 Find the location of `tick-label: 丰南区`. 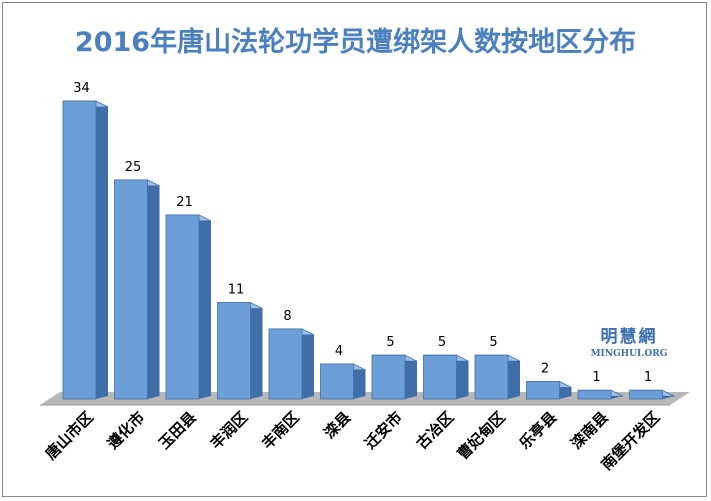

tick-label: 丰南区 is located at coordinates (280, 430).